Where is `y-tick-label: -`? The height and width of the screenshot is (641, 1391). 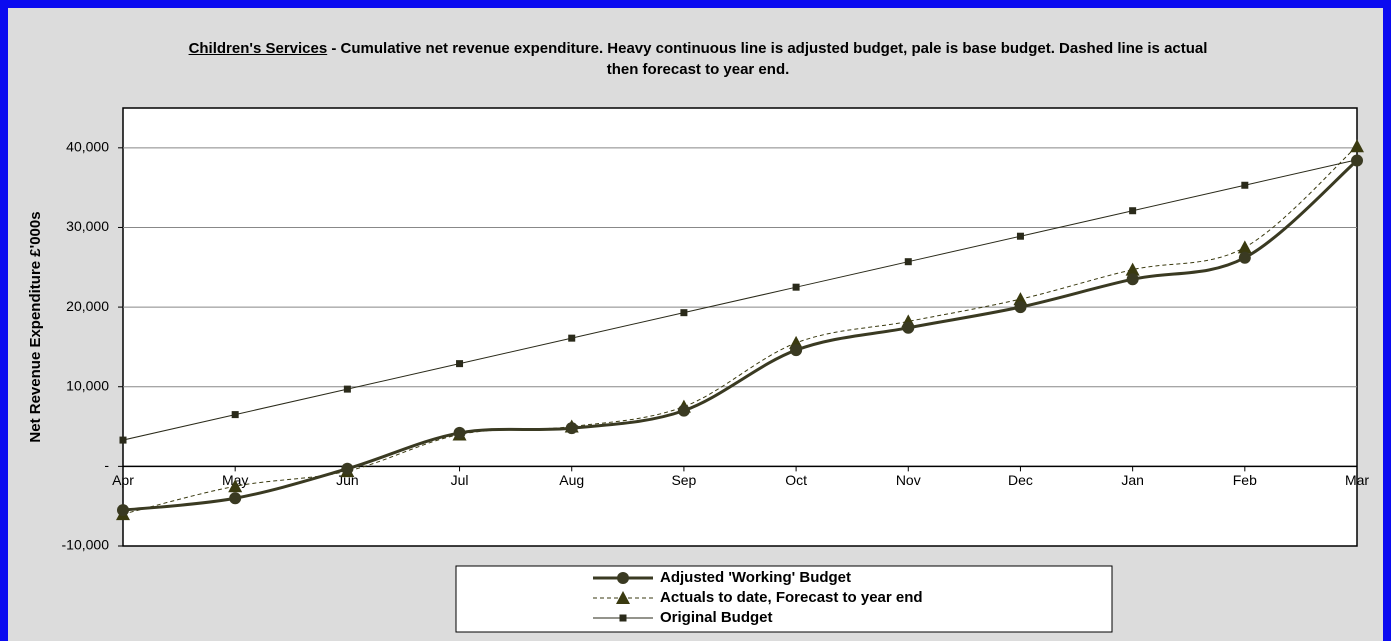 y-tick-label: - is located at coordinates (106, 465).